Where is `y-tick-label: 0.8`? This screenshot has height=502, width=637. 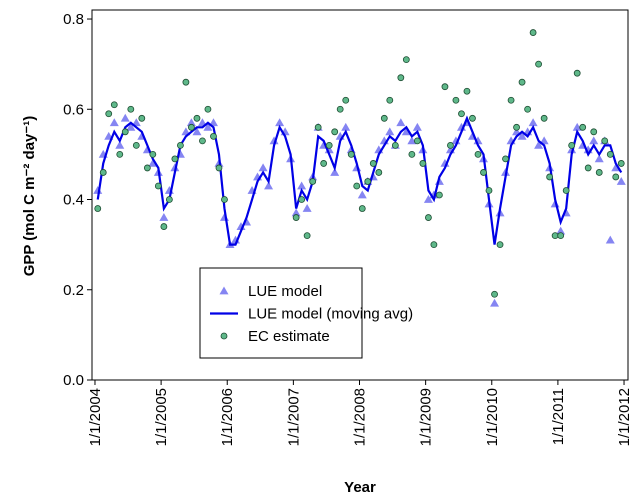
y-tick-label: 0.8 is located at coordinates (73, 19).